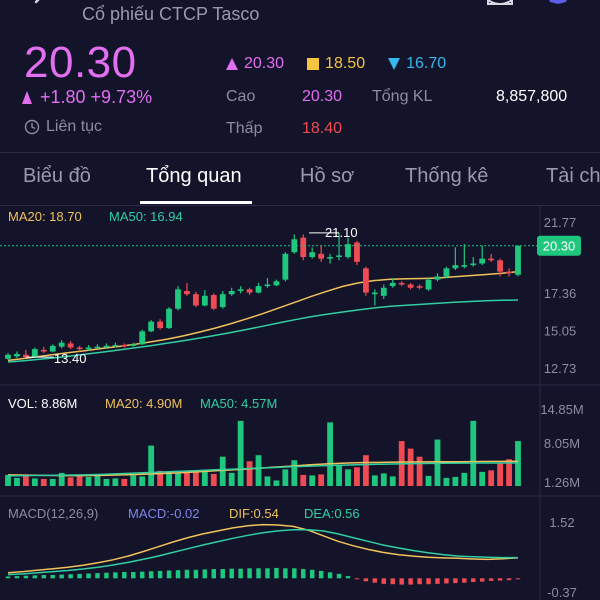  Describe the element at coordinates (562, 443) in the screenshot. I see `vol-tick-label: 8.05M` at that location.